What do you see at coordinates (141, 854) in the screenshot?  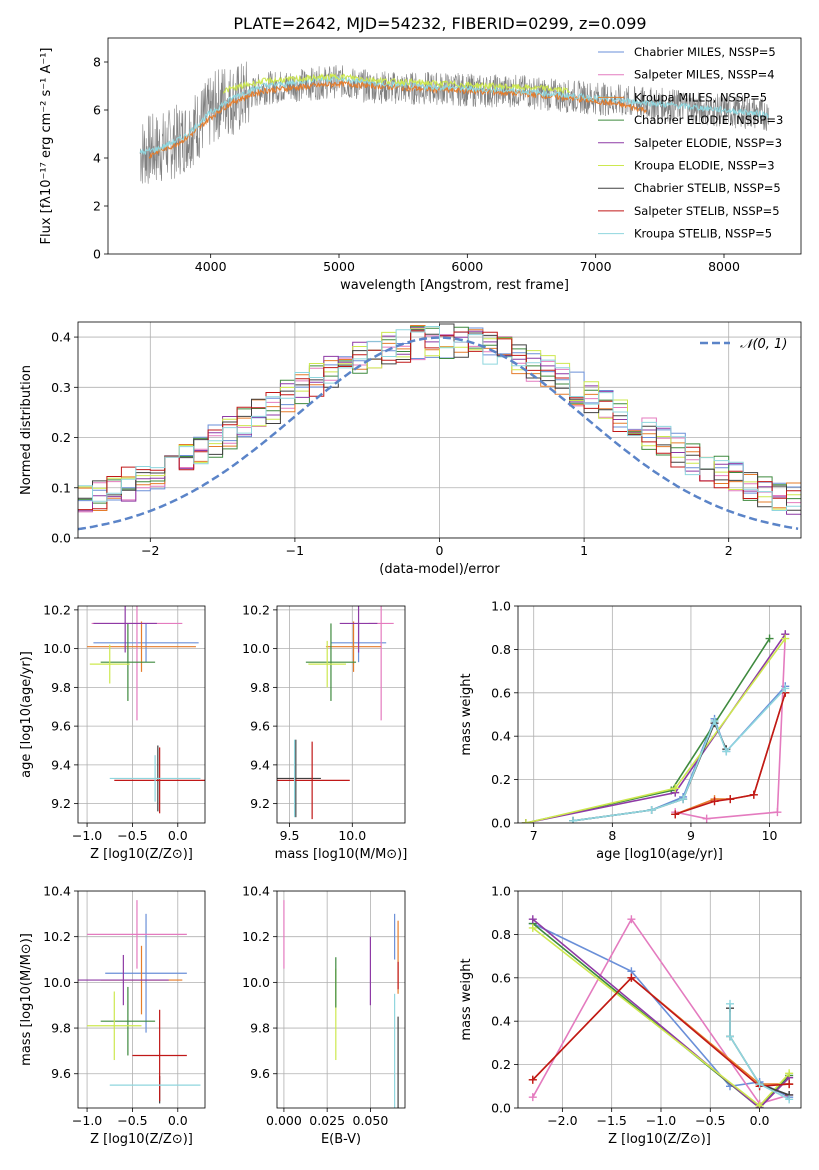 I see `age-vs-z-xlabel: Z [log10(Z/Z⊙)]` at bounding box center [141, 854].